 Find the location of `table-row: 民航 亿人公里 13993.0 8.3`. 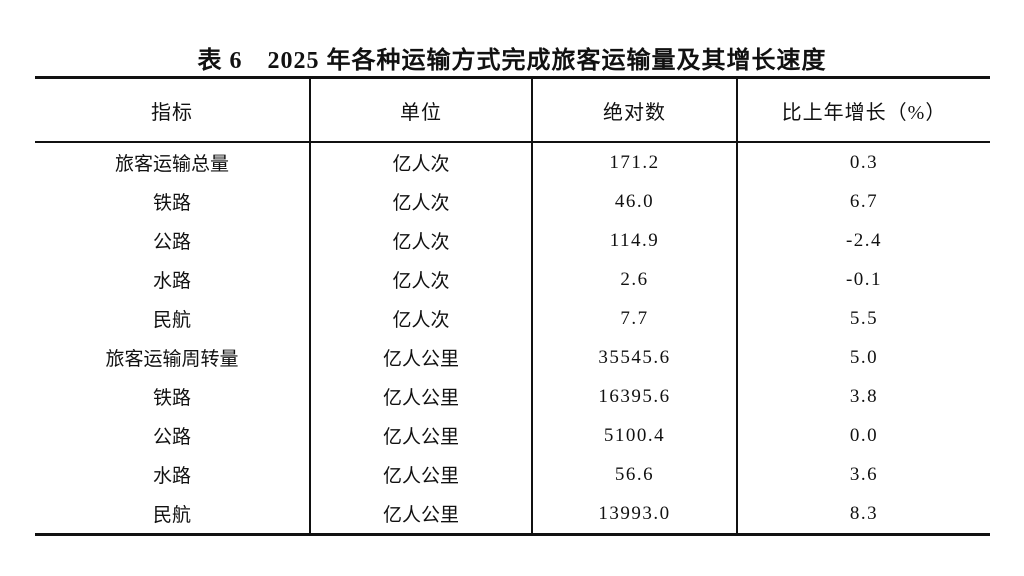

table-row: 民航 亿人公里 13993.0 8.3 is located at coordinates (512, 514).